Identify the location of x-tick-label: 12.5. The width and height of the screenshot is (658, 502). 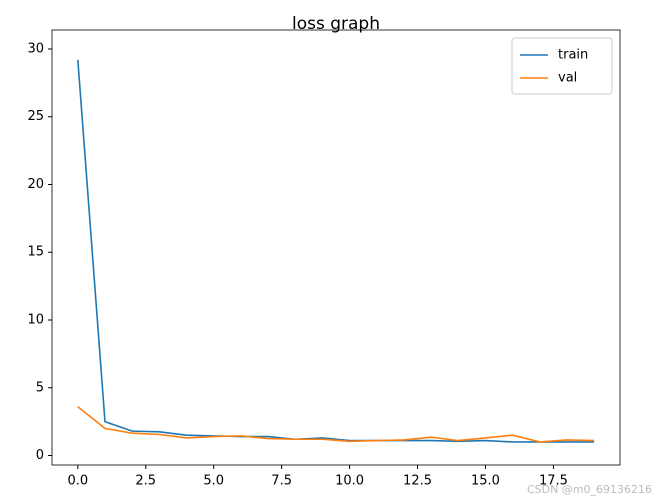
(417, 481).